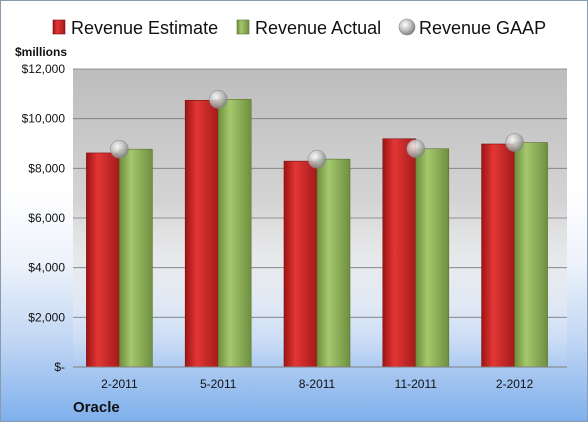 The height and width of the screenshot is (422, 588). What do you see at coordinates (144, 28) in the screenshot?
I see `legend-label: Revenue Estimate` at bounding box center [144, 28].